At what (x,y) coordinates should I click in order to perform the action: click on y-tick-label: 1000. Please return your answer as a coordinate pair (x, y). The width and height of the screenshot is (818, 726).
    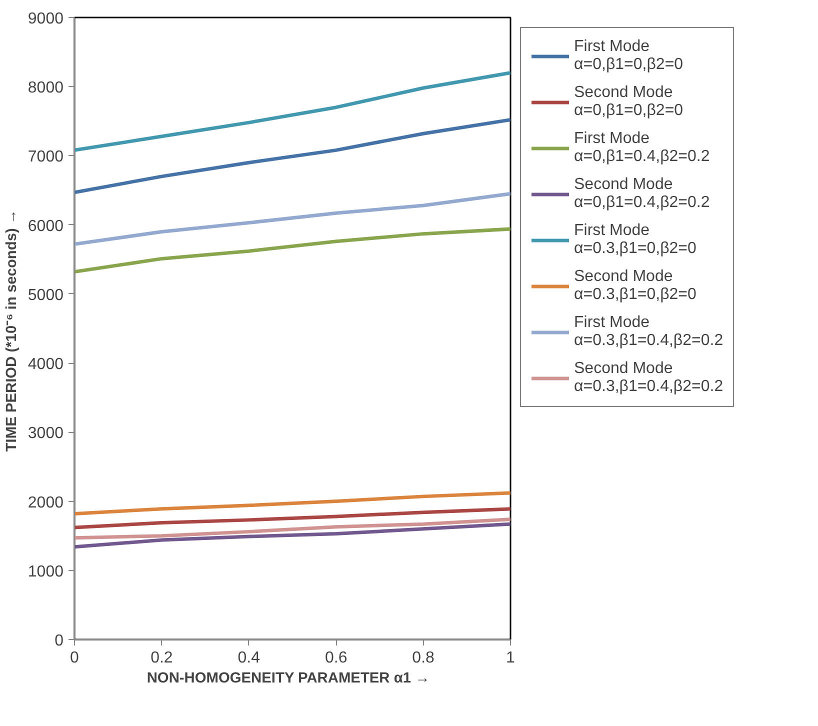
    Looking at the image, I should click on (46, 571).